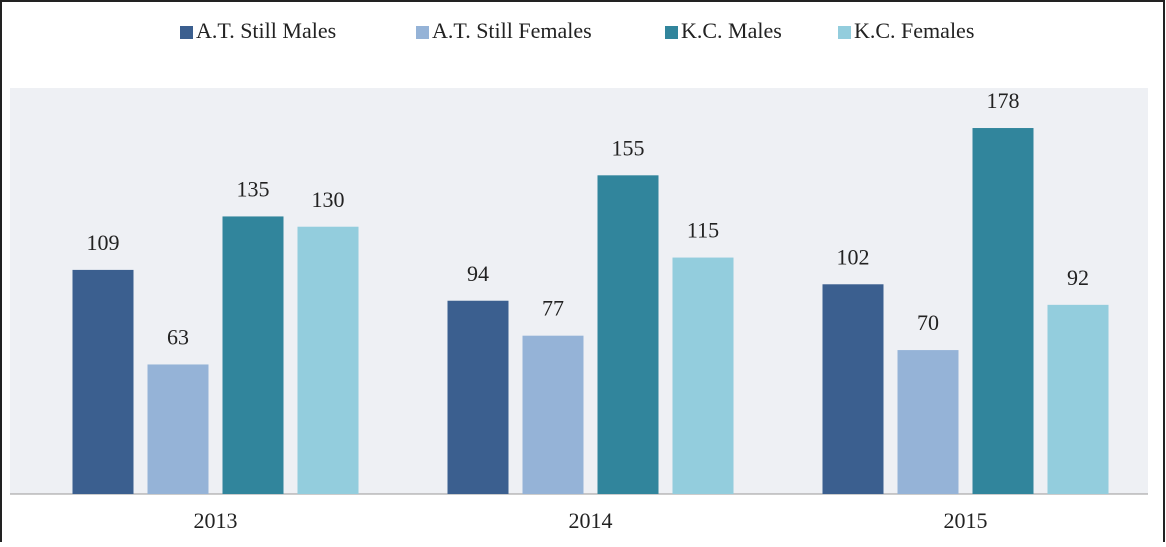  Describe the element at coordinates (928, 322) in the screenshot. I see `data-label: 70` at that location.